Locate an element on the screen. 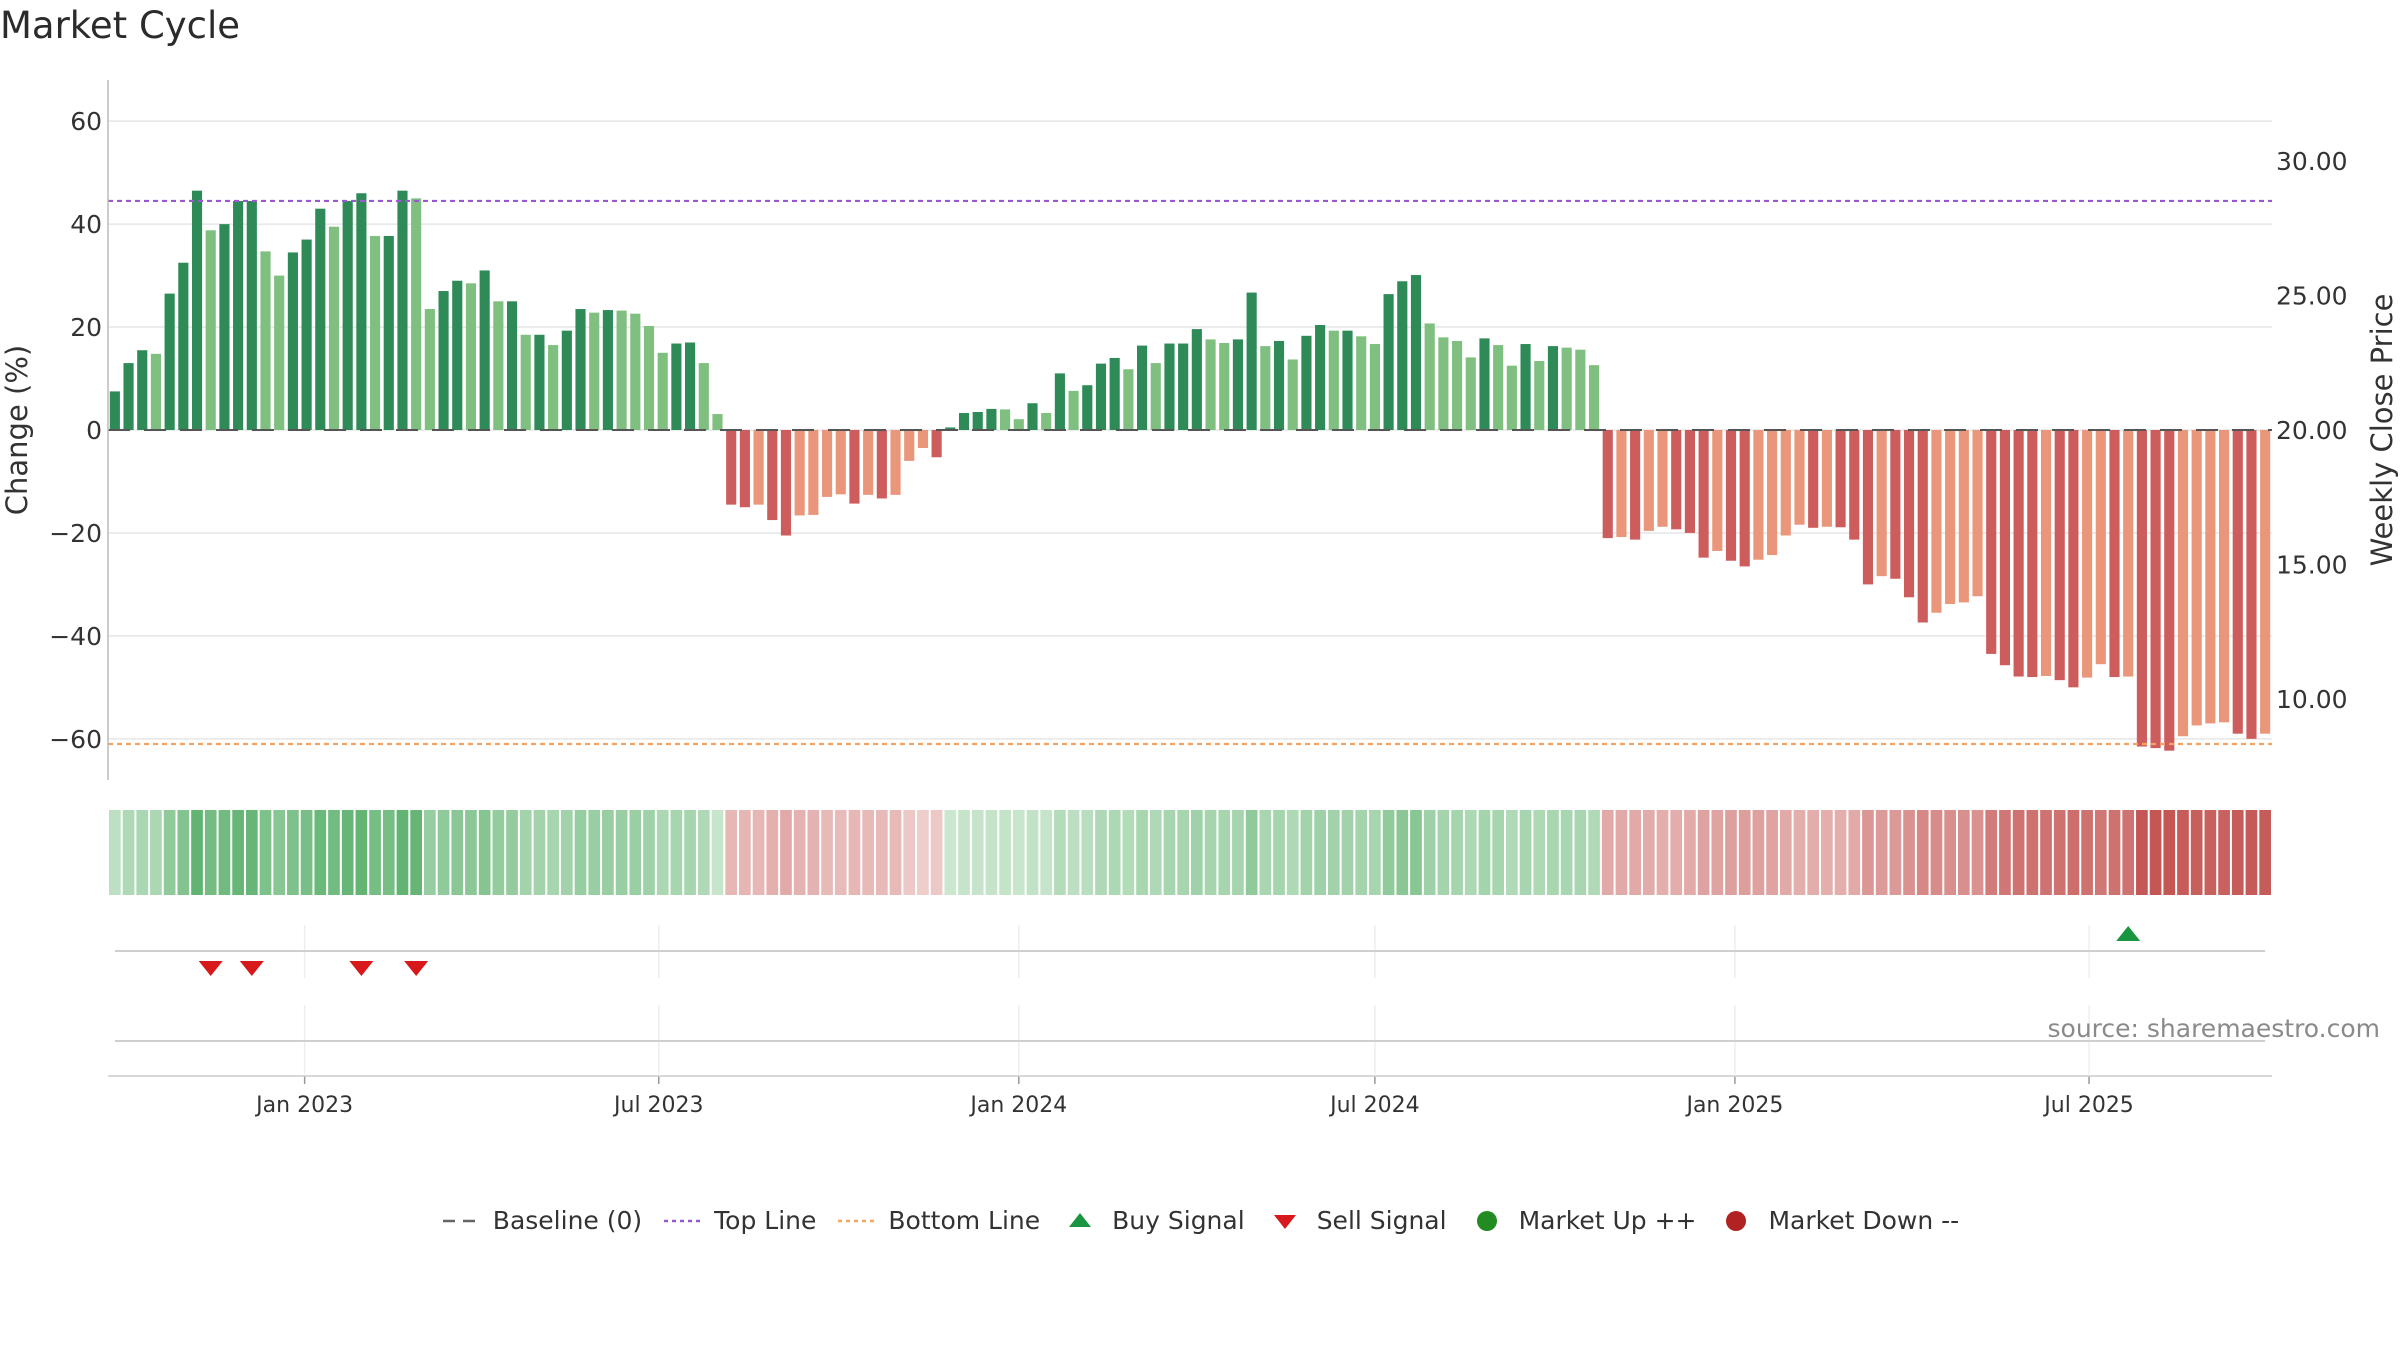 This screenshot has width=2400, height=1350. y-tick-label: 60 is located at coordinates (86, 121).